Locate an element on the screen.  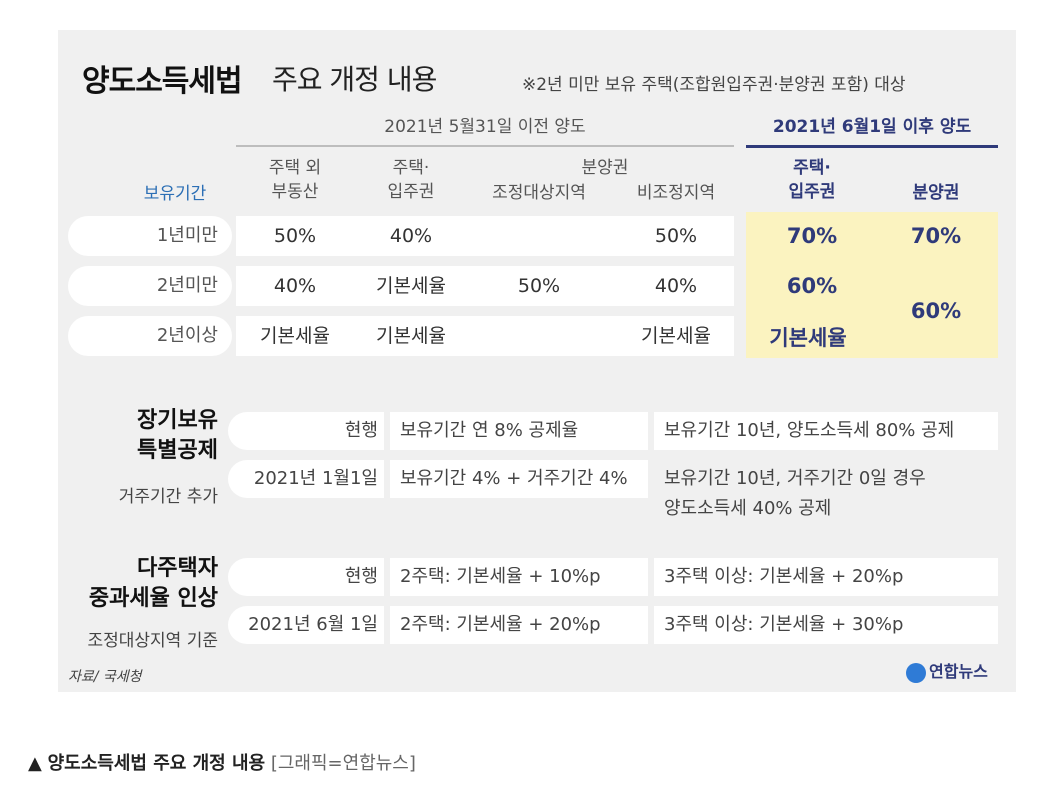
col-header-other: 주택 외 부동산 is located at coordinates (295, 180).